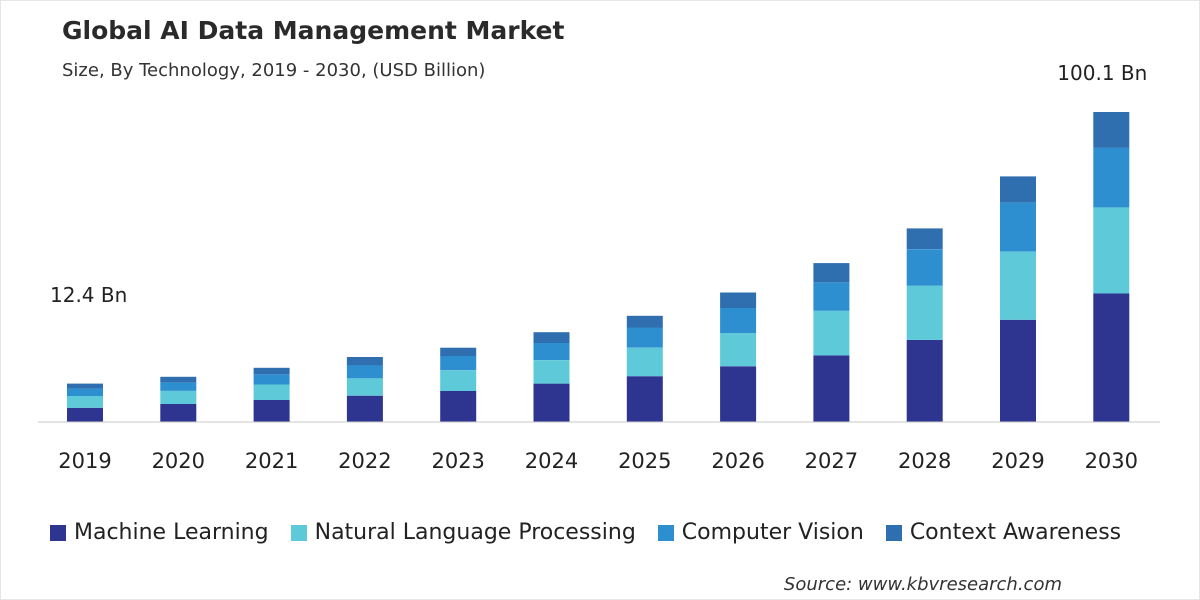 This screenshot has height=600, width=1200. I want to click on bar-segment-2020-natural-language-processing, so click(178, 397).